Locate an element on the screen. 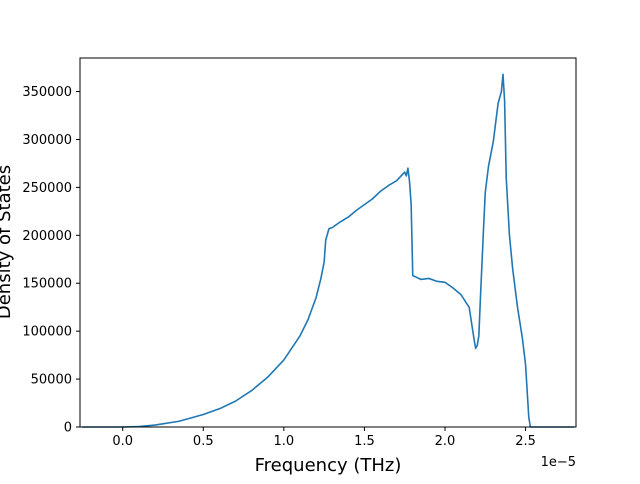  y-axis-label: Density of States is located at coordinates (7, 242).